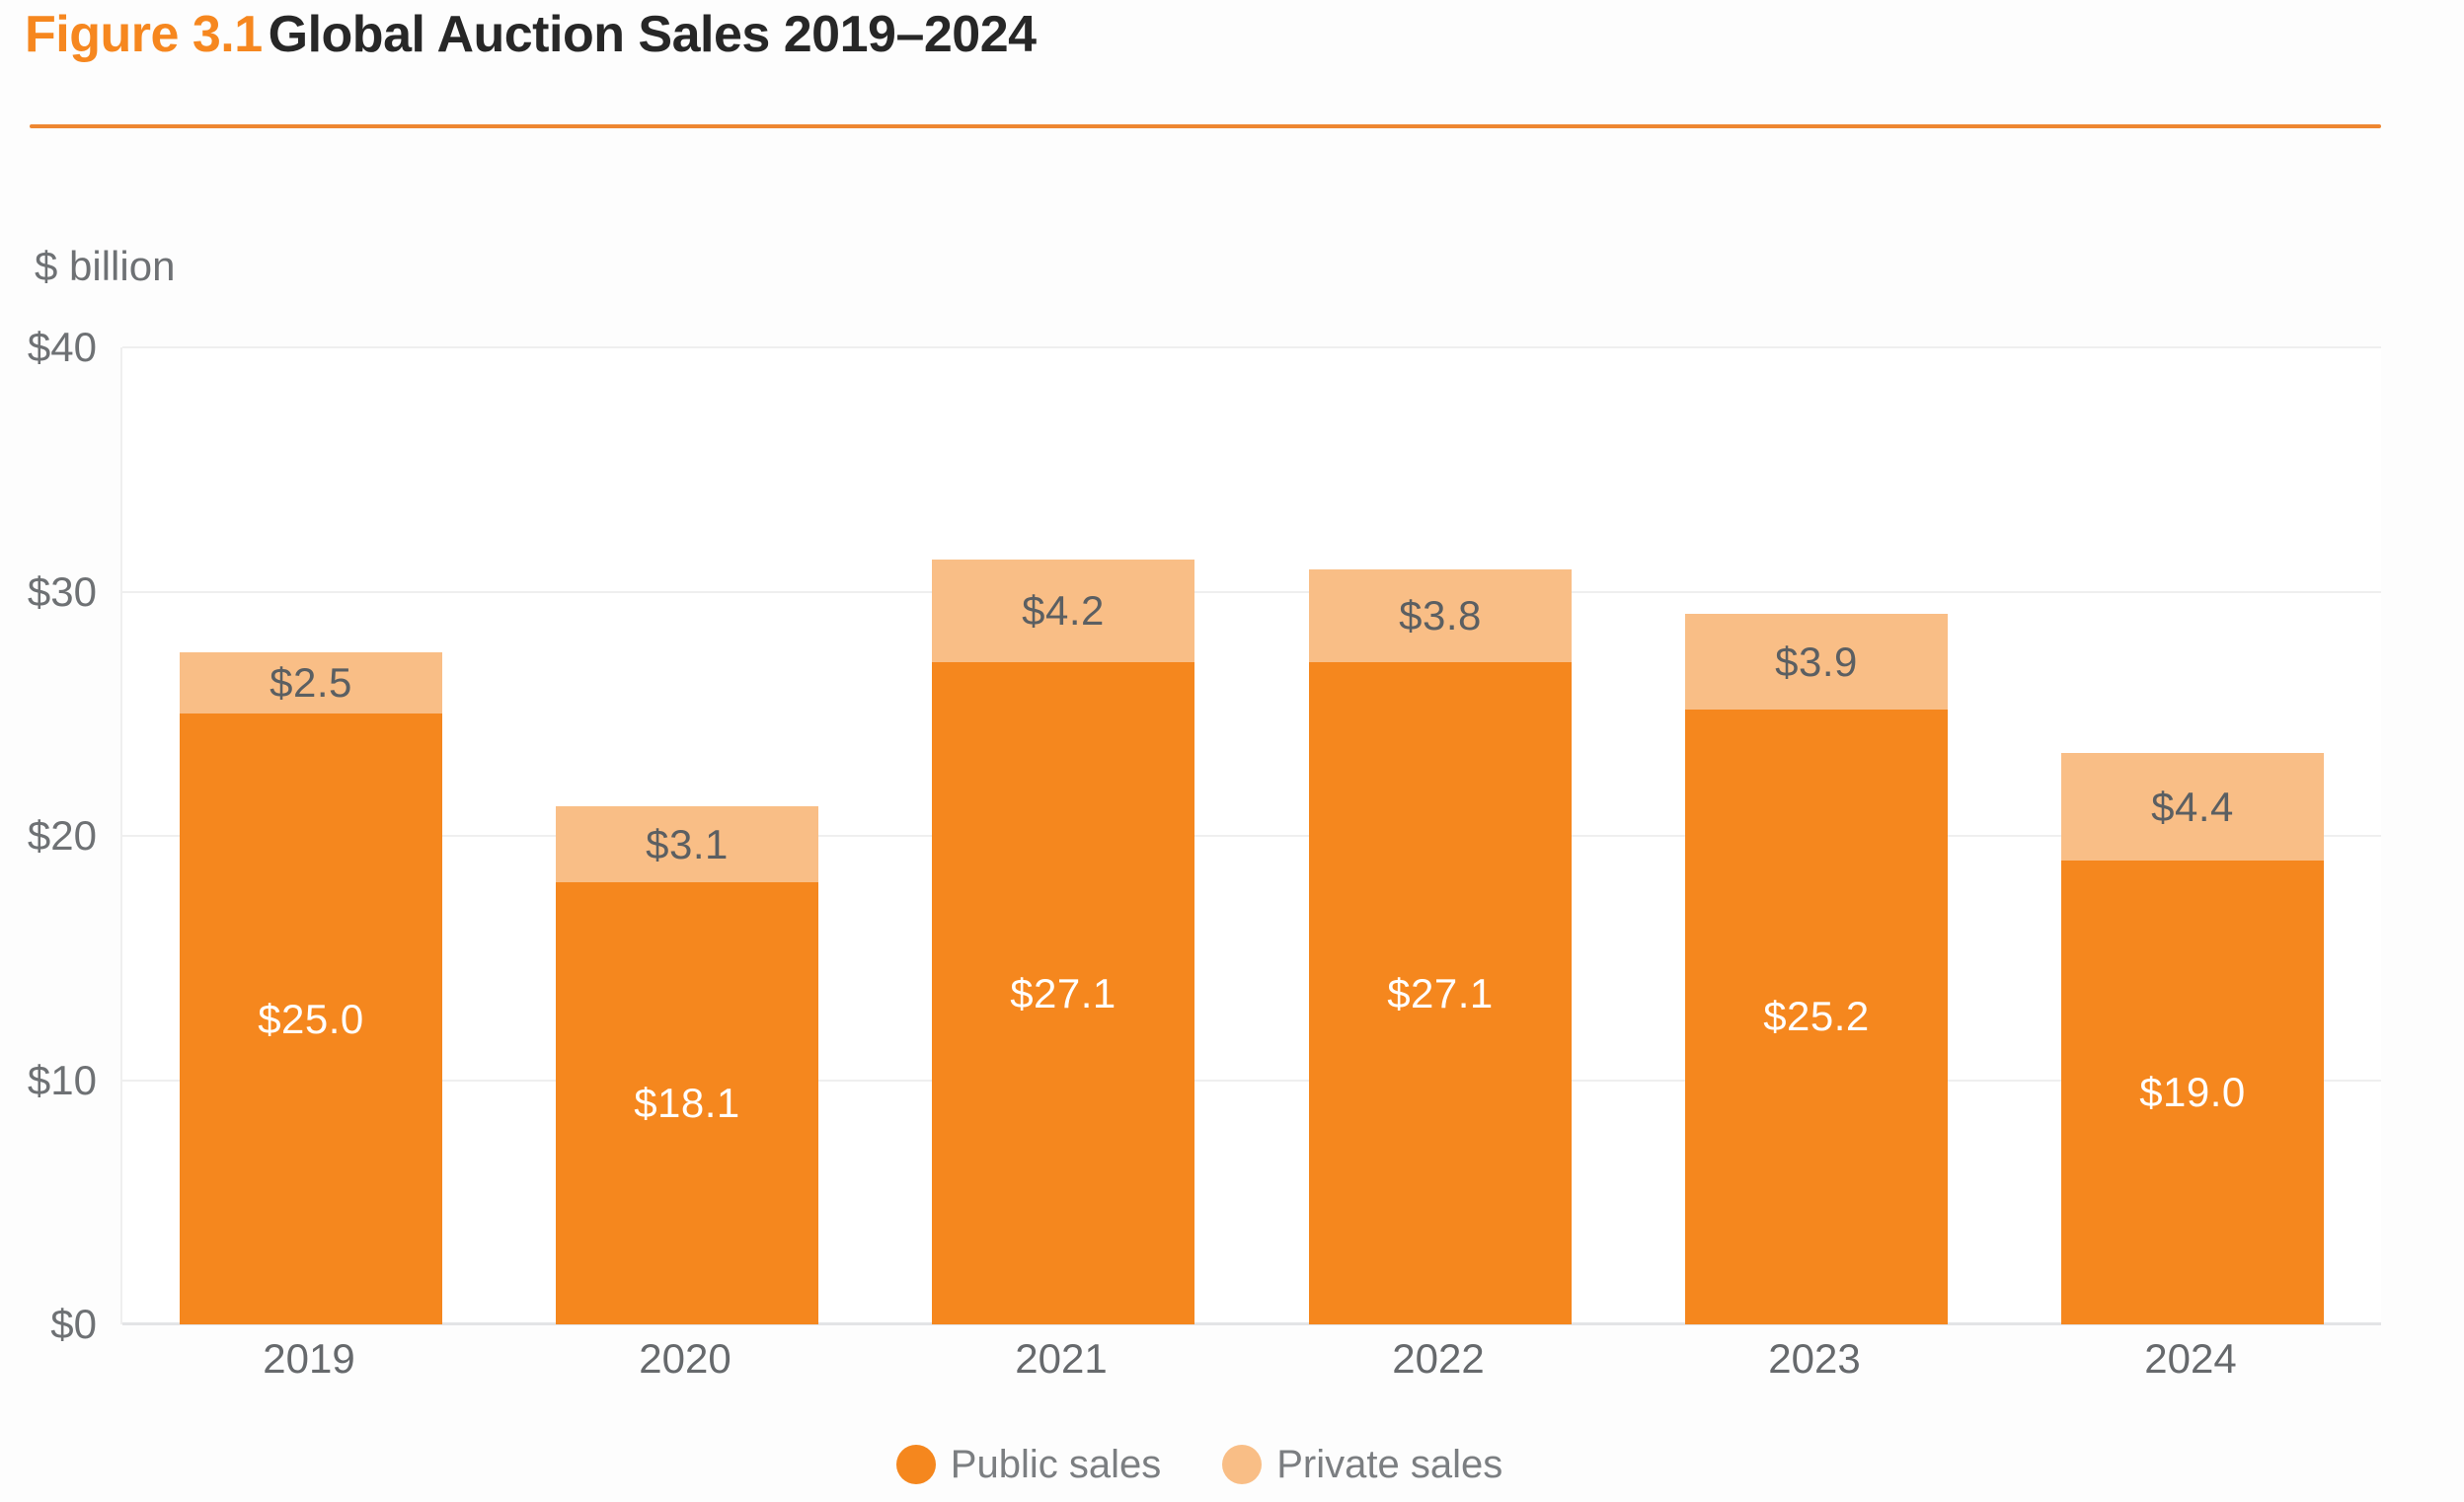 This screenshot has height=1502, width=2464. I want to click on bar-value-label-2022-private-sales: $3.8, so click(1440, 615).